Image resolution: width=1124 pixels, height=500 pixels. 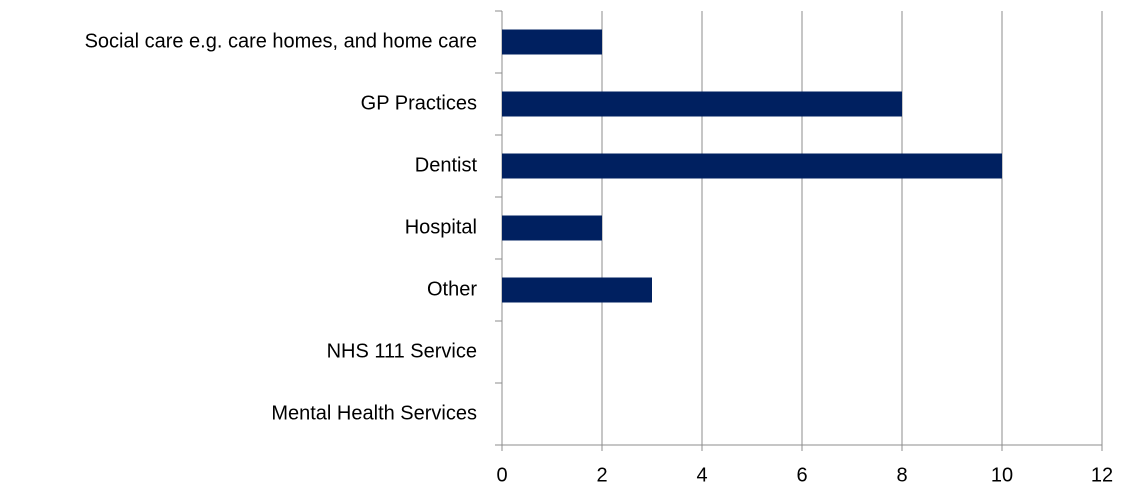 I want to click on x-tick-label: 2, so click(x=601, y=475).